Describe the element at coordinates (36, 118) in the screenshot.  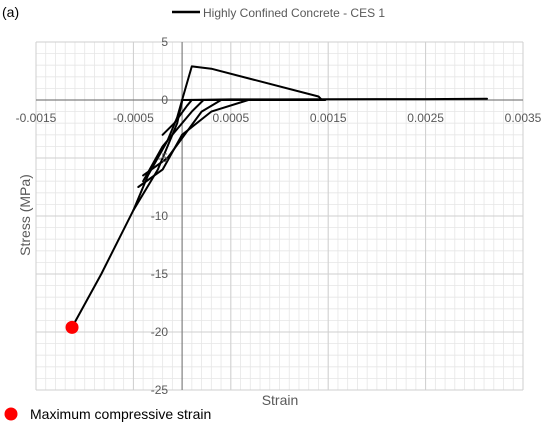
I see `x-tick-label: -0.0015` at that location.